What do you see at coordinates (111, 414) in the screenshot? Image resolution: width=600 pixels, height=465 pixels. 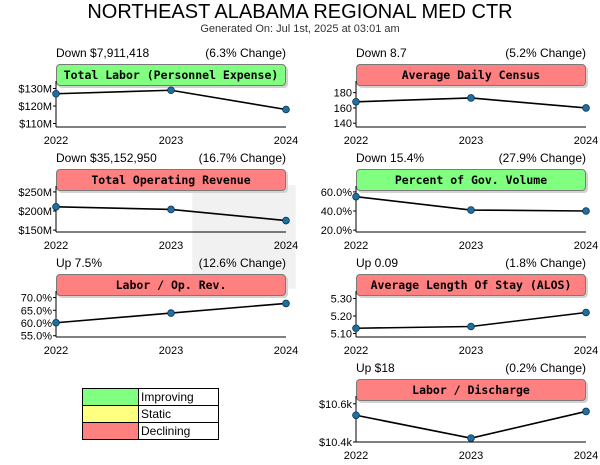 I see `legend-swatch-static` at bounding box center [111, 414].